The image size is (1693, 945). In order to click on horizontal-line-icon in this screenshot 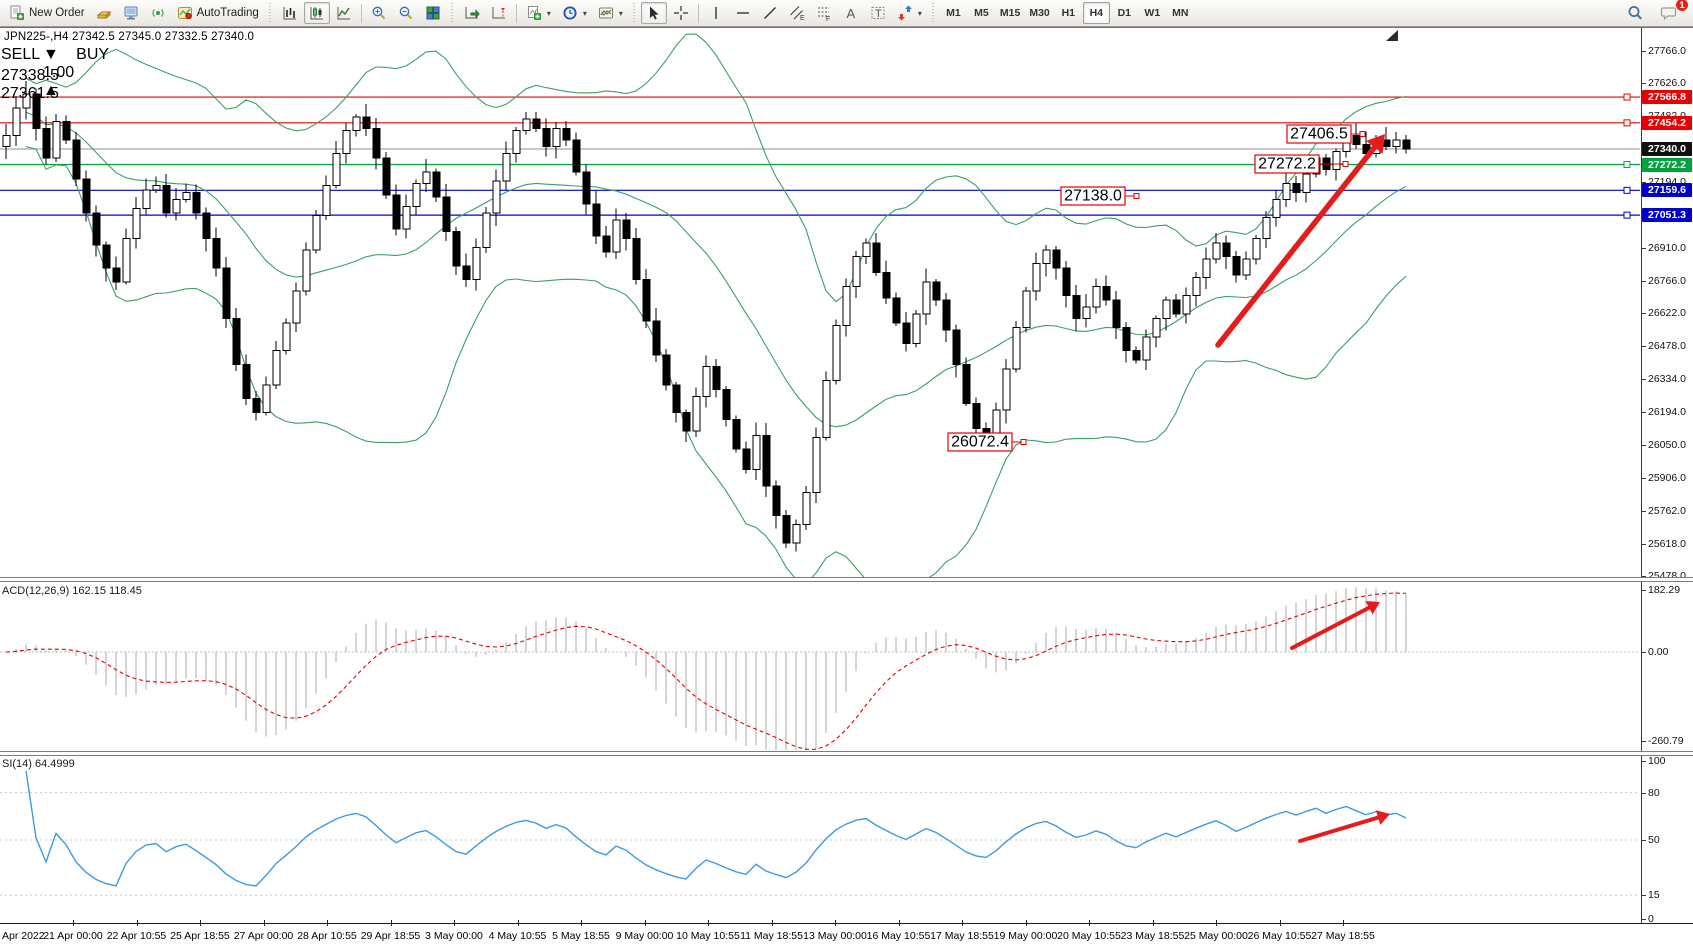, I will do `click(743, 13)`.